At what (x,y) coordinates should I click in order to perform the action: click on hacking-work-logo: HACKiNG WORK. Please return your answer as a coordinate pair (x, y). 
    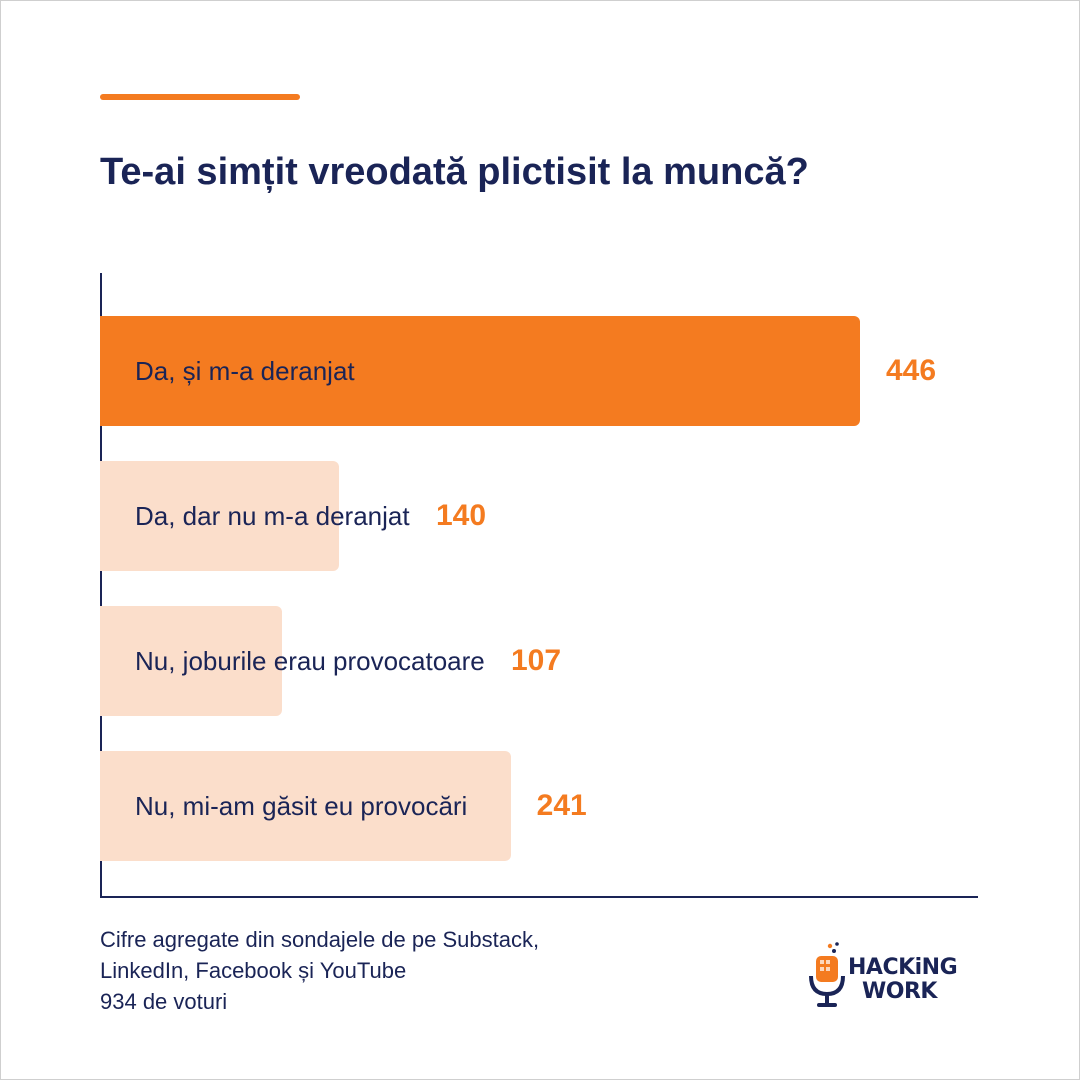
    Looking at the image, I should click on (896, 978).